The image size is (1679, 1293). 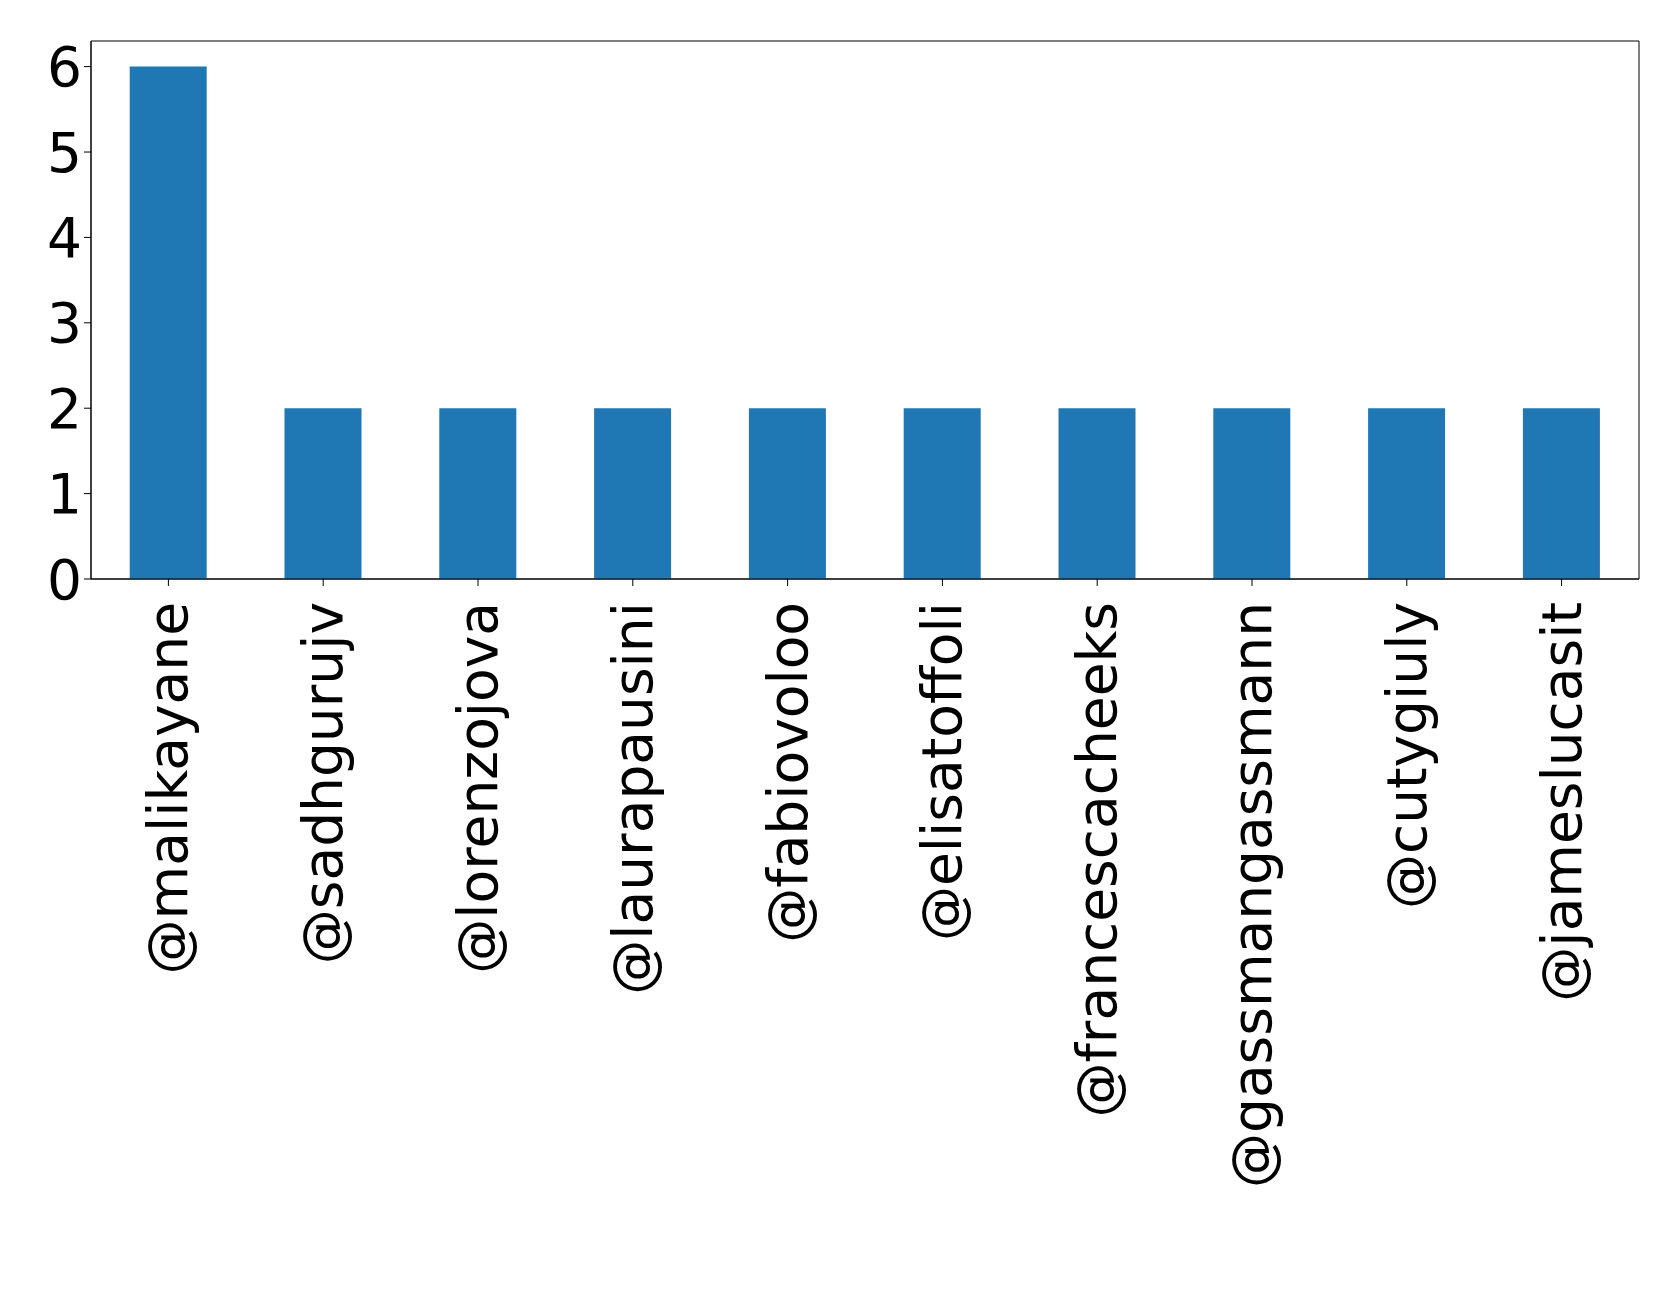 I want to click on x-tick-label: @laurapausini, so click(x=632, y=798).